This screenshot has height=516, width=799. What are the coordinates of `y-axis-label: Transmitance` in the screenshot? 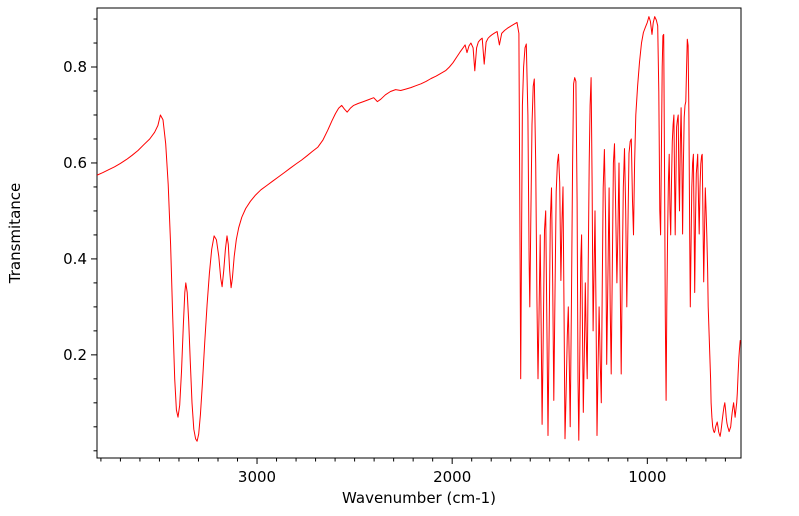 It's located at (15, 233).